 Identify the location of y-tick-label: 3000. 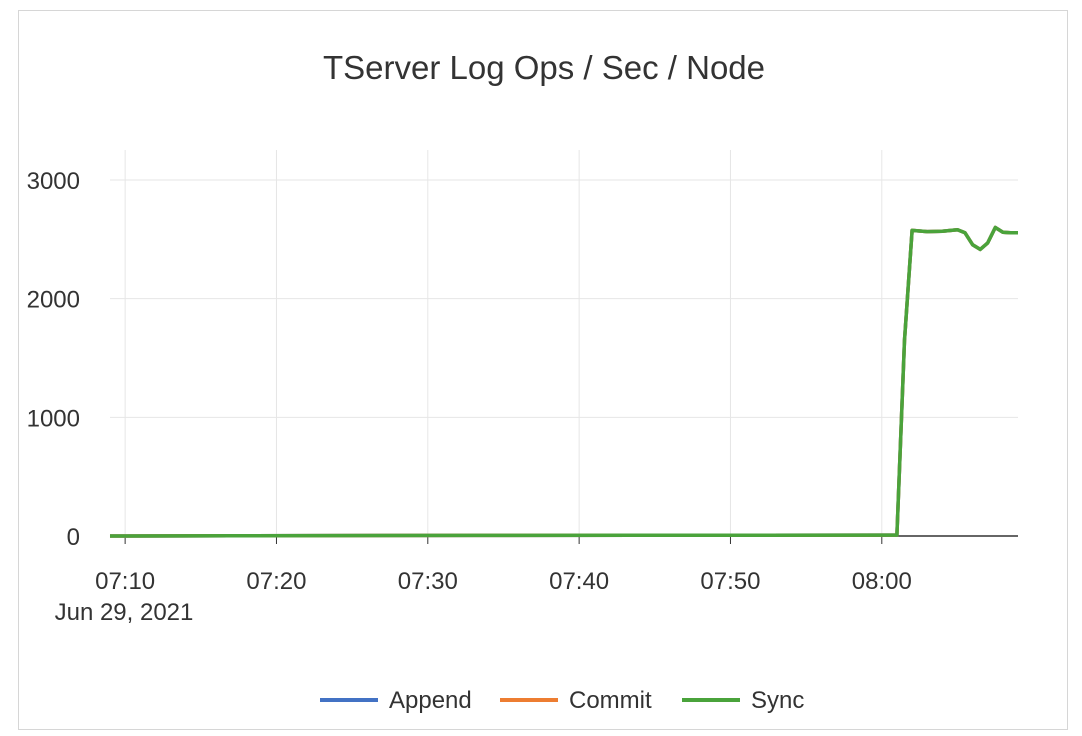
(53, 181).